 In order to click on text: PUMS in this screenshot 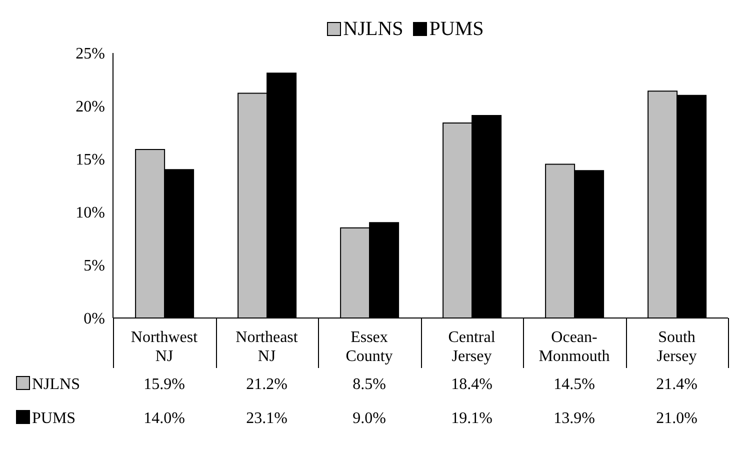, I will do `click(54, 418)`.